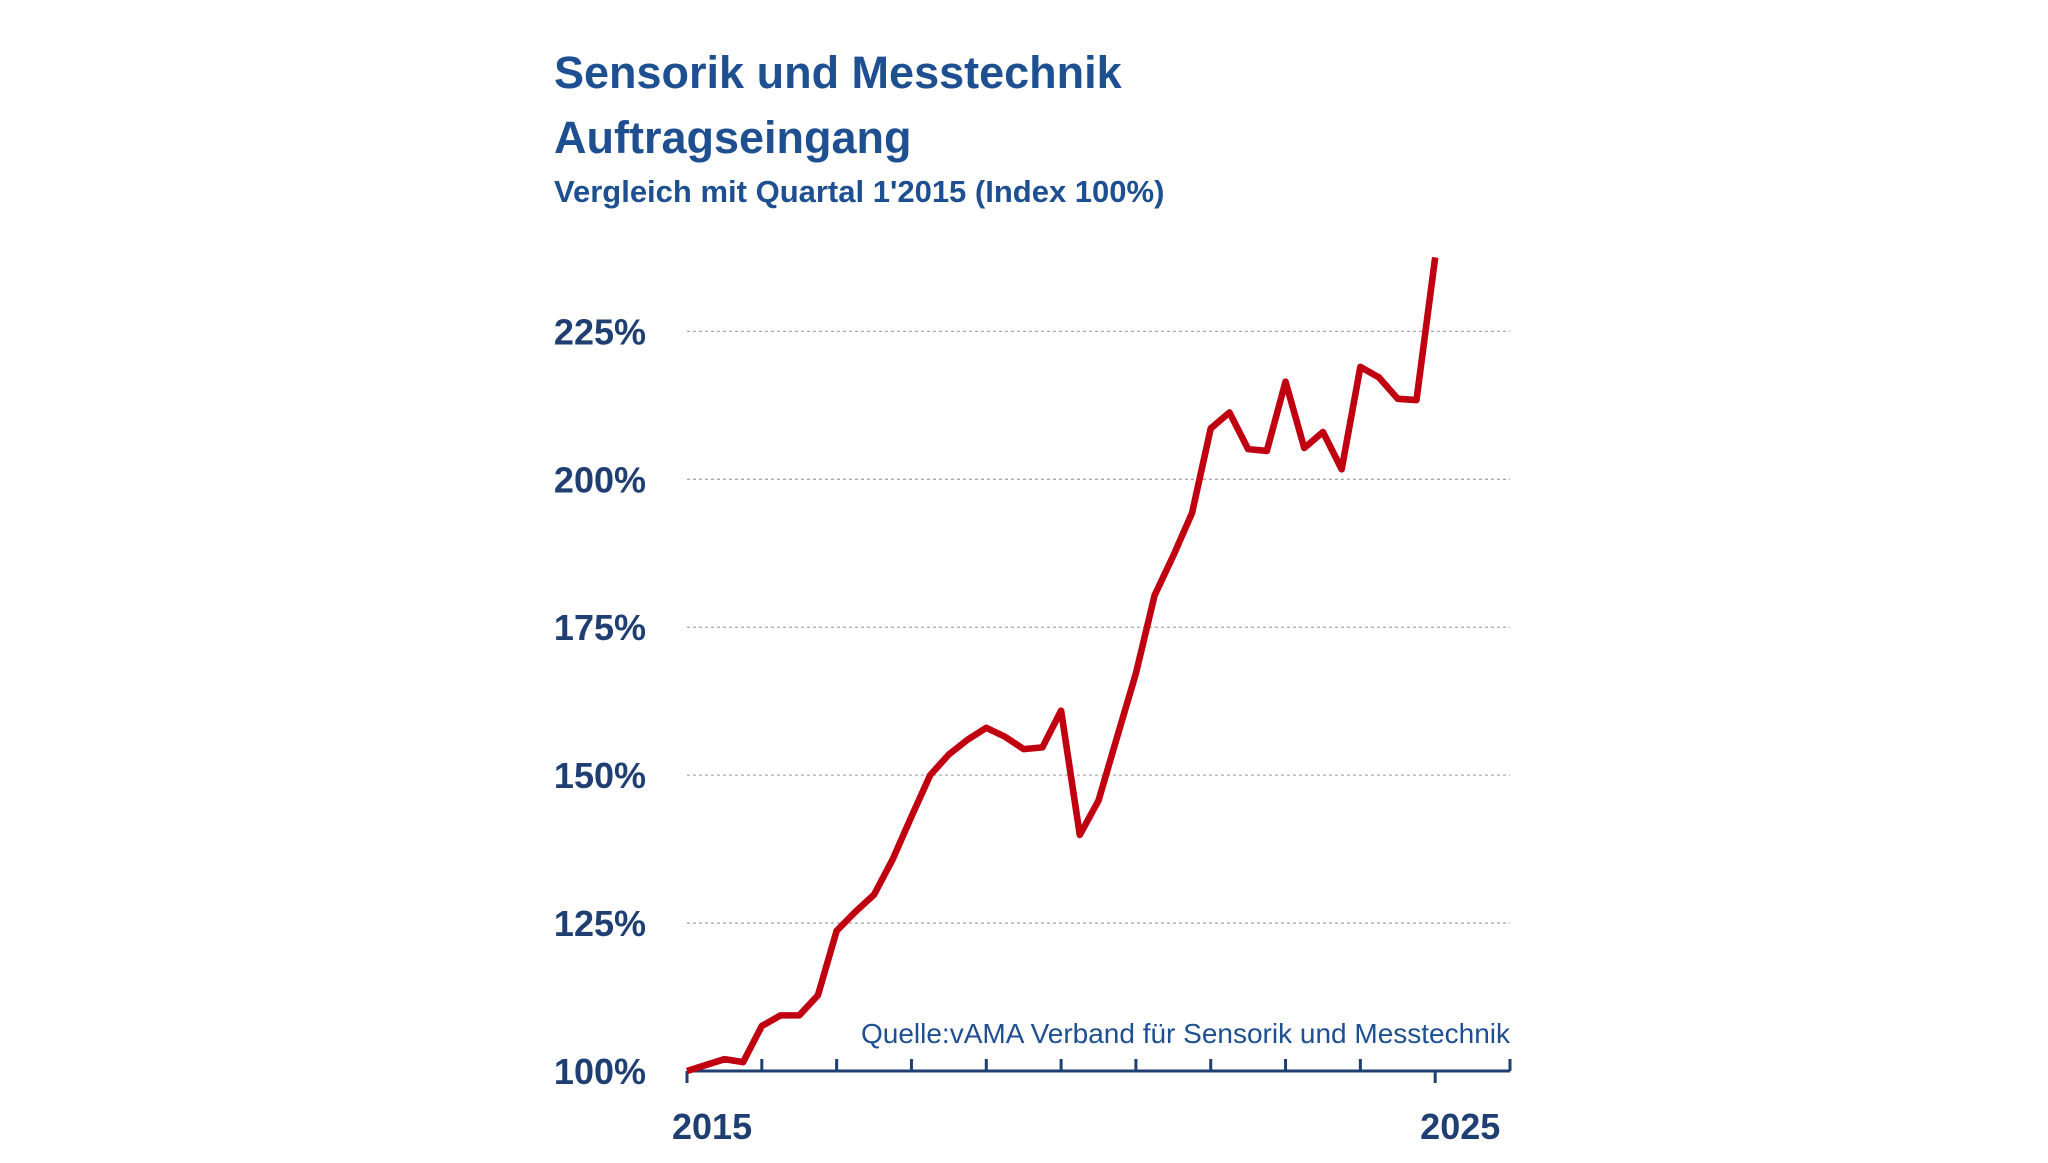  What do you see at coordinates (600, 331) in the screenshot?
I see `y-tick-label: 225%` at bounding box center [600, 331].